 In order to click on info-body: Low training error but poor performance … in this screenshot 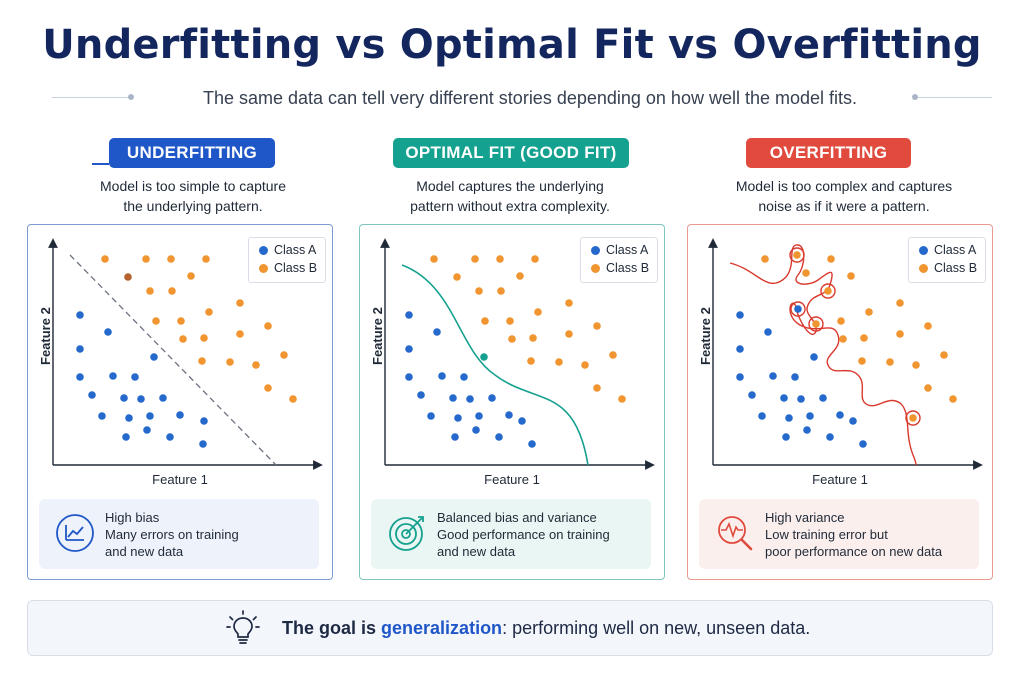, I will do `click(854, 543)`.